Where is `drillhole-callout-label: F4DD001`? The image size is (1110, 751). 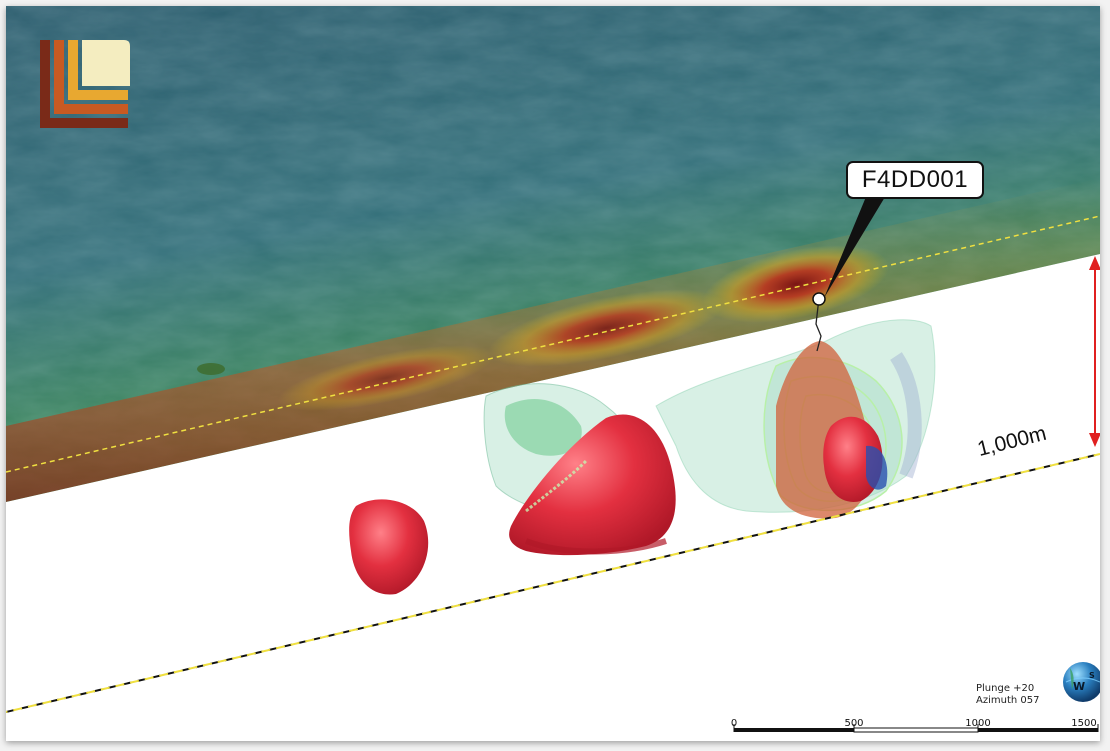 drillhole-callout-label: F4DD001 is located at coordinates (915, 179).